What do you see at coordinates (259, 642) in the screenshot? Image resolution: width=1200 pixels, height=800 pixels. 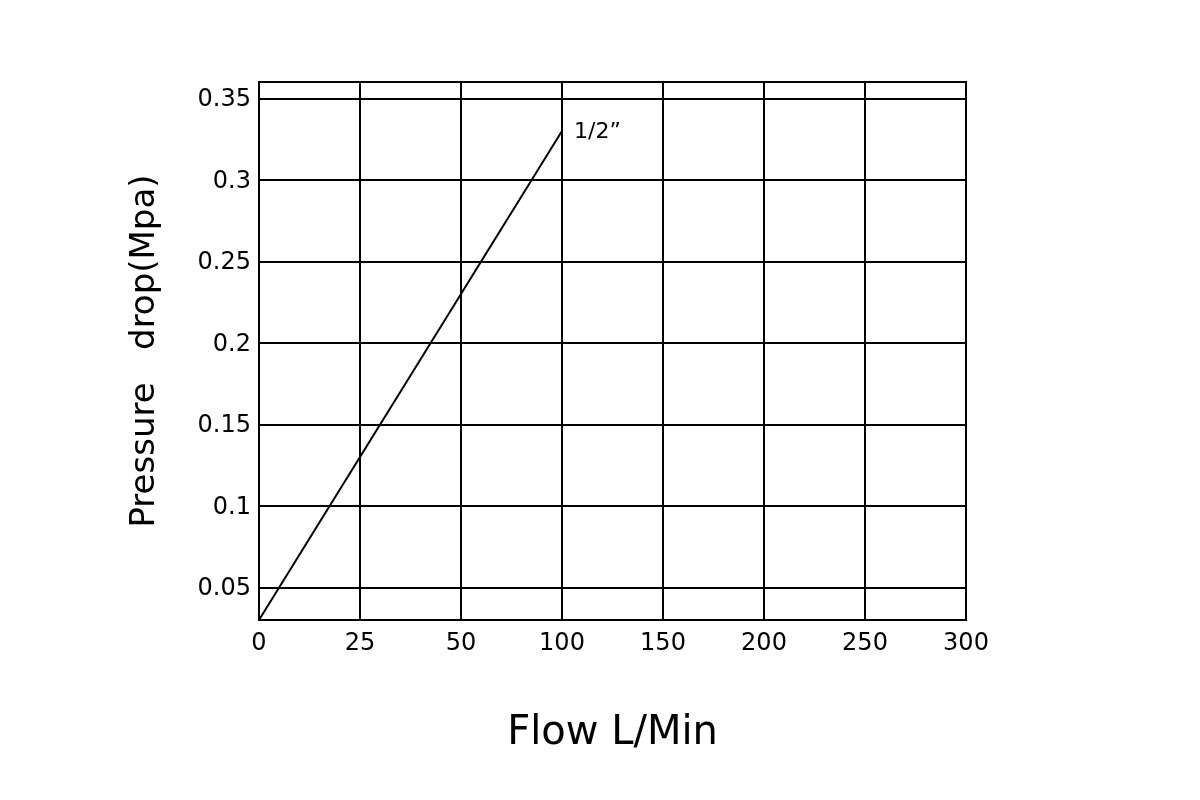 I see `x-tick-label: 0` at bounding box center [259, 642].